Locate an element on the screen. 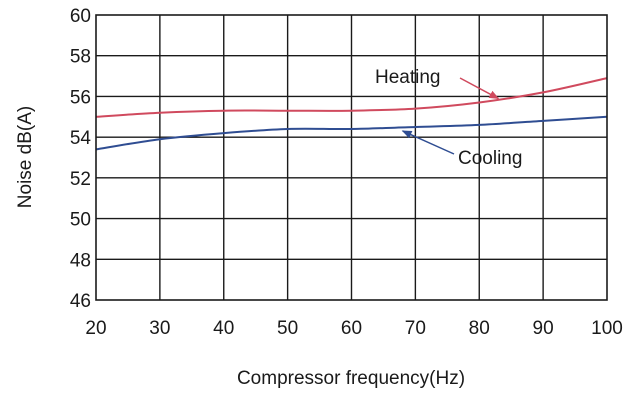 The width and height of the screenshot is (644, 395). x-axis-title: Compressor frequency(Hz) is located at coordinates (351, 378).